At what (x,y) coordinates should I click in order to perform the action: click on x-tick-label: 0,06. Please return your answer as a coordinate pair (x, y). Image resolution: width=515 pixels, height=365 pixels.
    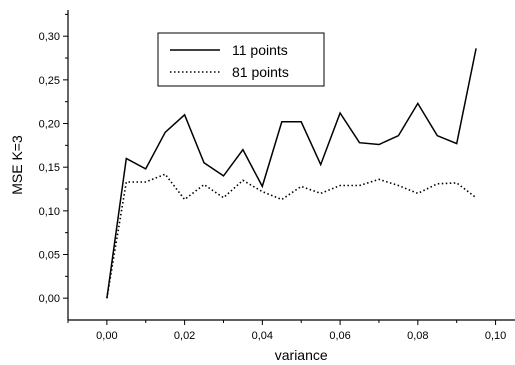
    Looking at the image, I should click on (339, 336).